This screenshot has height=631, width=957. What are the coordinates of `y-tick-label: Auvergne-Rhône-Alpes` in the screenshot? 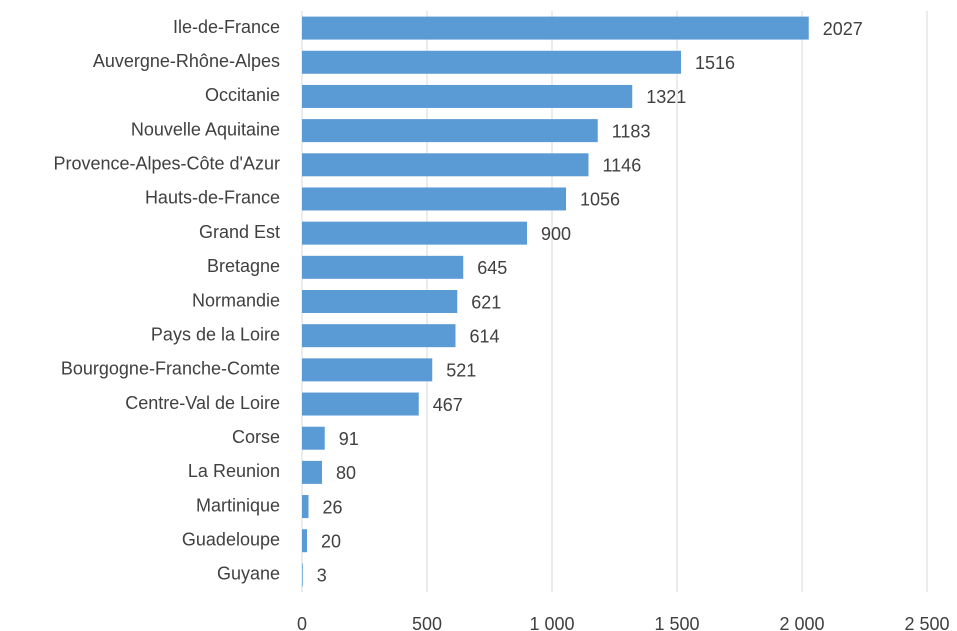 It's located at (186, 61).